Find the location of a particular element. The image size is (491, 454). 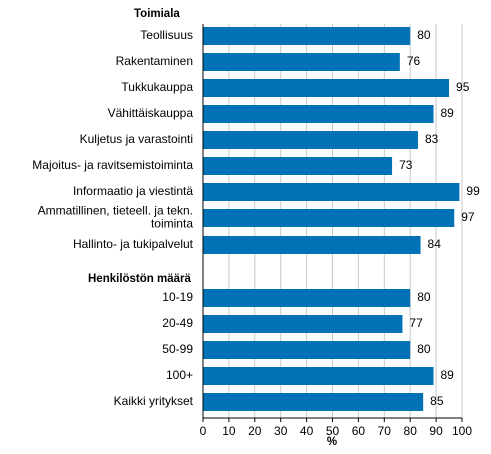

data-label: 85 is located at coordinates (437, 401).